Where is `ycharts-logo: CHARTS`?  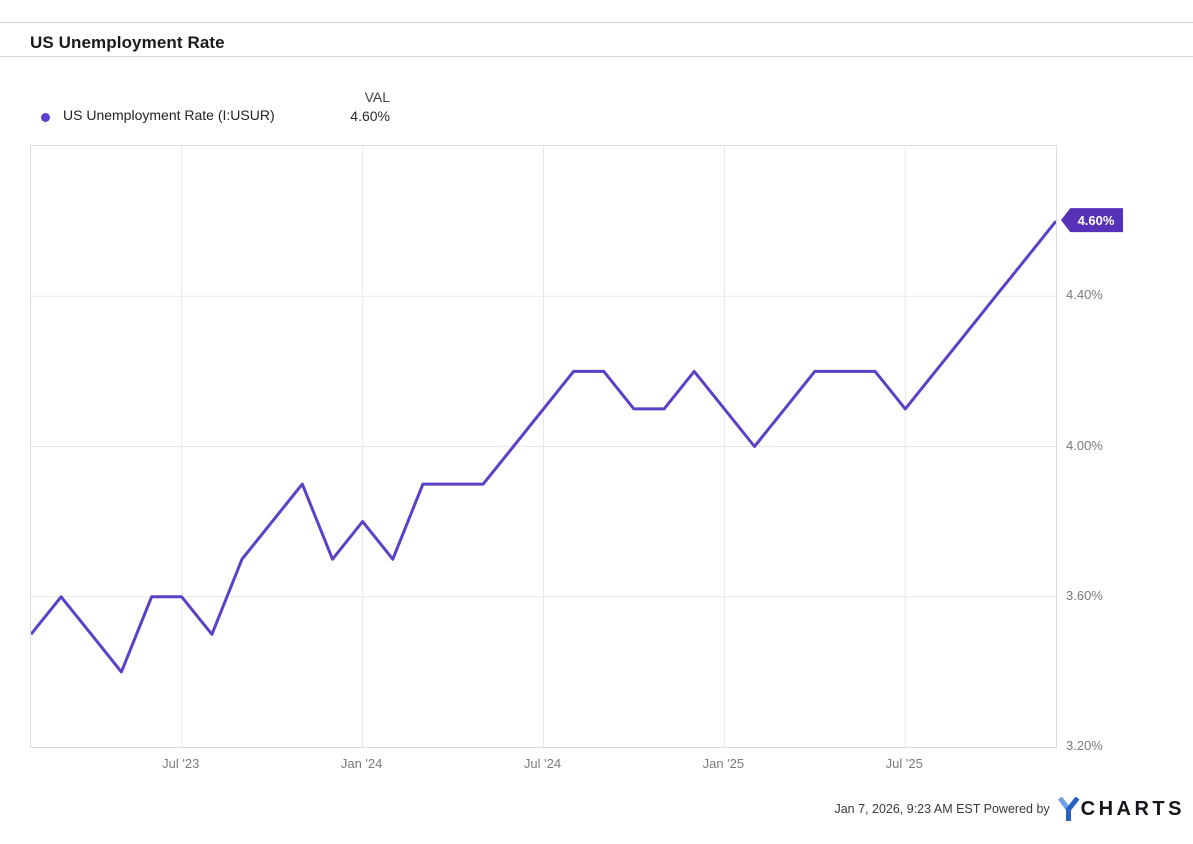
ycharts-logo: CHARTS is located at coordinates (1121, 809).